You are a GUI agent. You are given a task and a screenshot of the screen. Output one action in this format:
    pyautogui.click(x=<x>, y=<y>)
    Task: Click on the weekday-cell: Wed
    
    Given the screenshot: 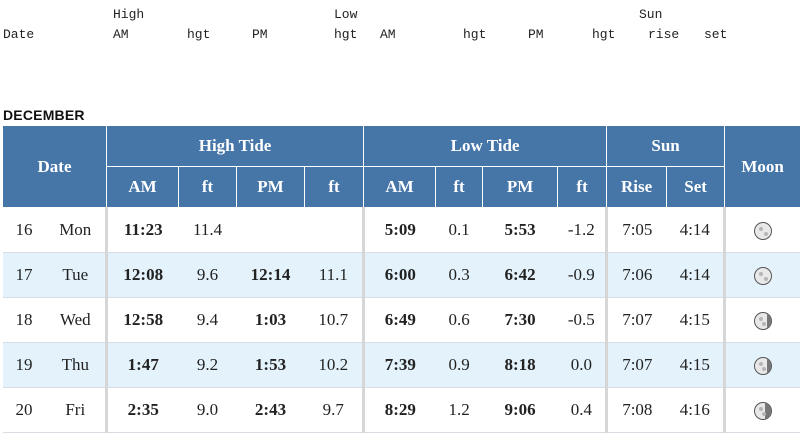 What is the action you would take?
    pyautogui.click(x=76, y=320)
    